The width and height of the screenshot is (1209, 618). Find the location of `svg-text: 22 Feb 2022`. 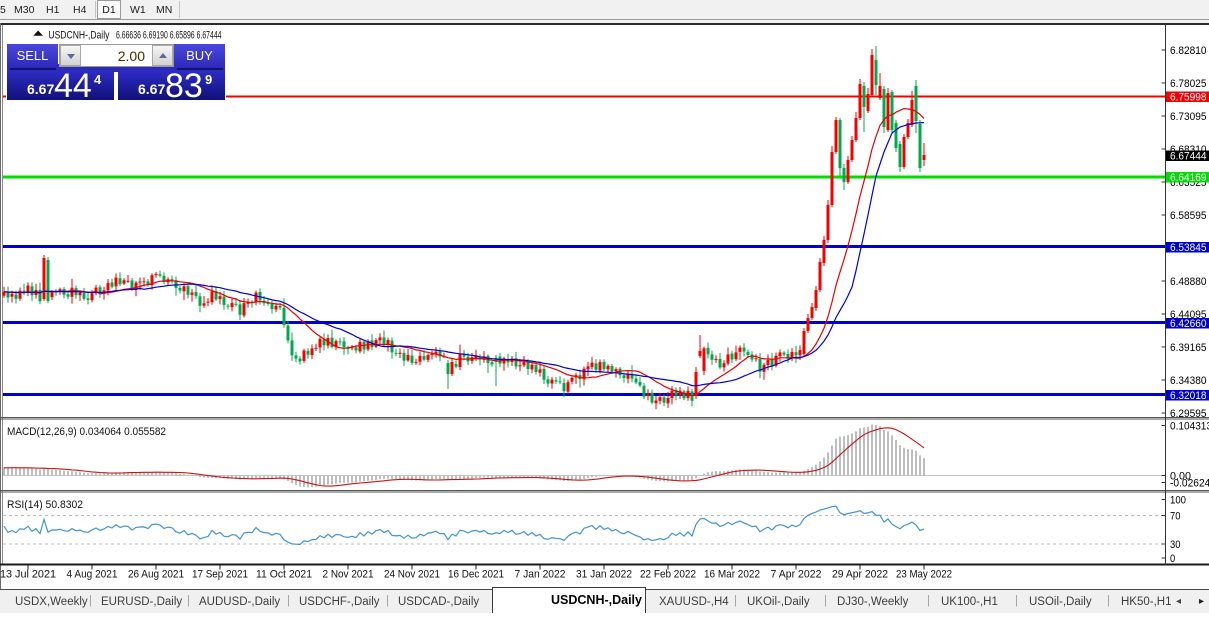

svg-text: 22 Feb 2022 is located at coordinates (668, 575).